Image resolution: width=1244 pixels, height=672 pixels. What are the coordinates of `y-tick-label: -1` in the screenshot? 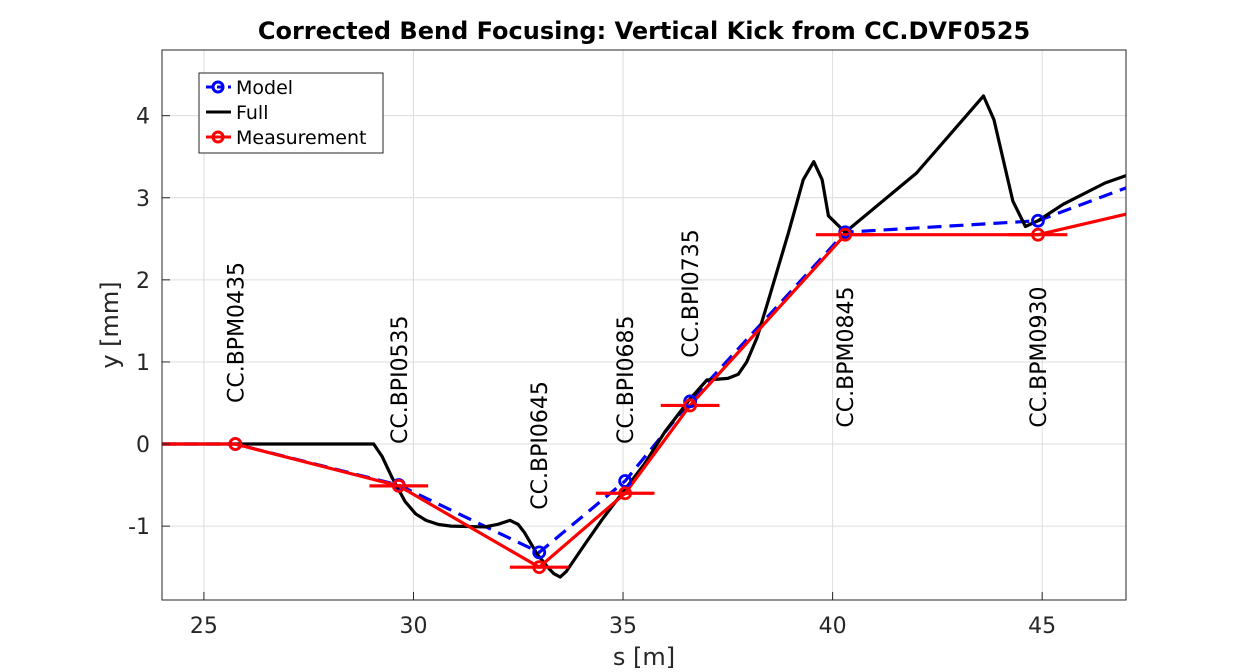 It's located at (139, 527).